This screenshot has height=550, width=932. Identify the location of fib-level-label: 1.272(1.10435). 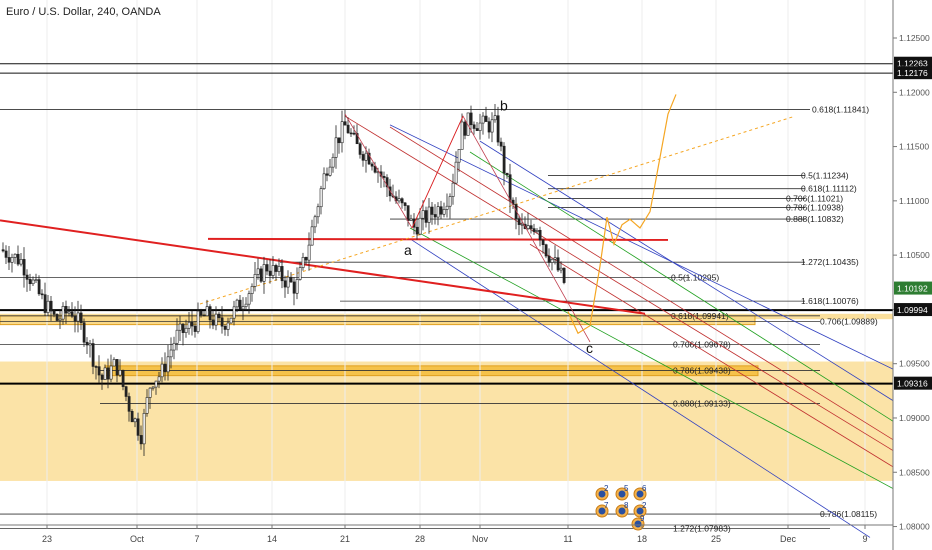
(830, 262).